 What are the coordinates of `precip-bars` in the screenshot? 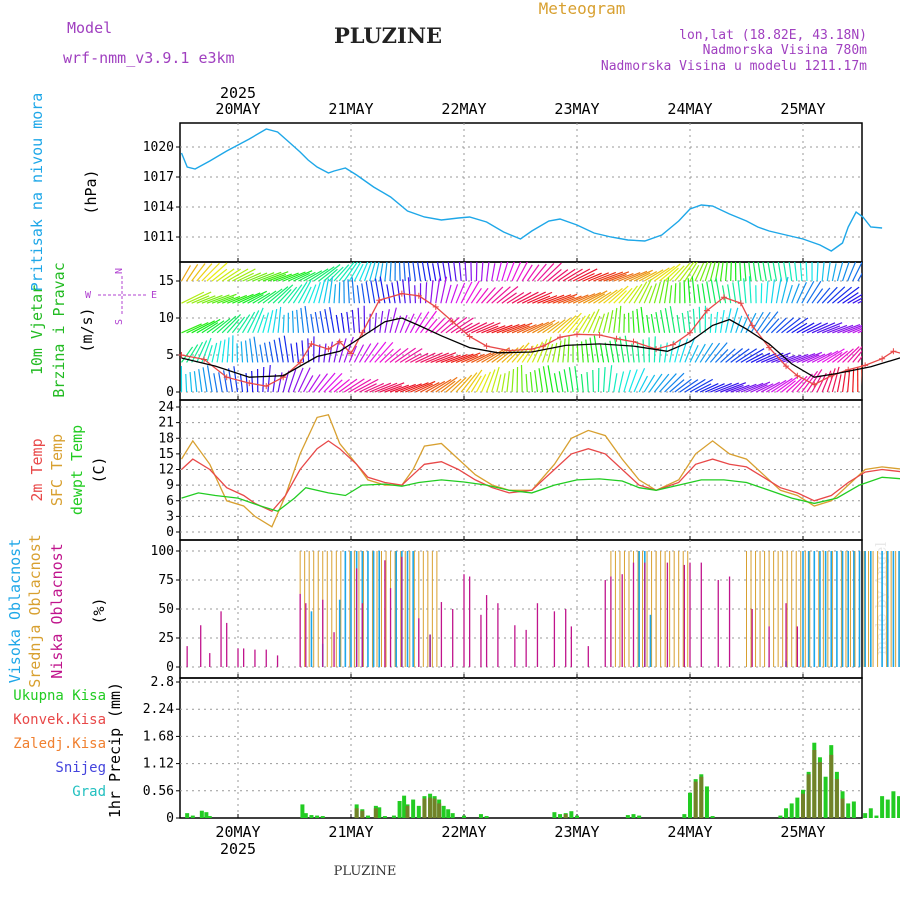 It's located at (542, 752).